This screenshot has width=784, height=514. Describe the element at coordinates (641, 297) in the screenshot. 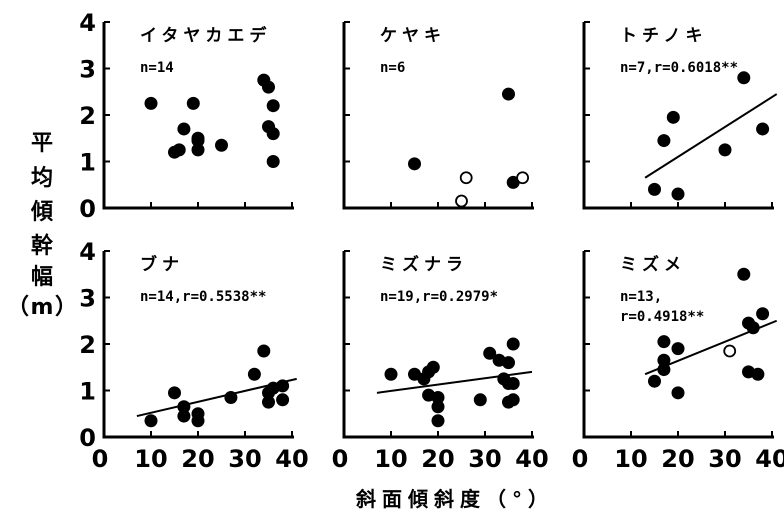

I see `panel-stats: n=13,` at that location.